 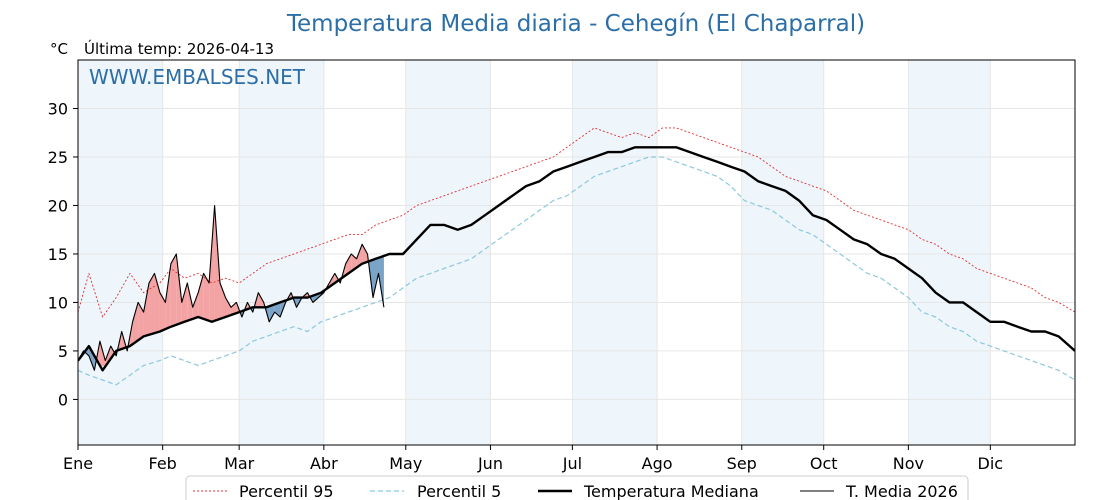 I want to click on y-tick-label: 15, so click(x=58, y=254).